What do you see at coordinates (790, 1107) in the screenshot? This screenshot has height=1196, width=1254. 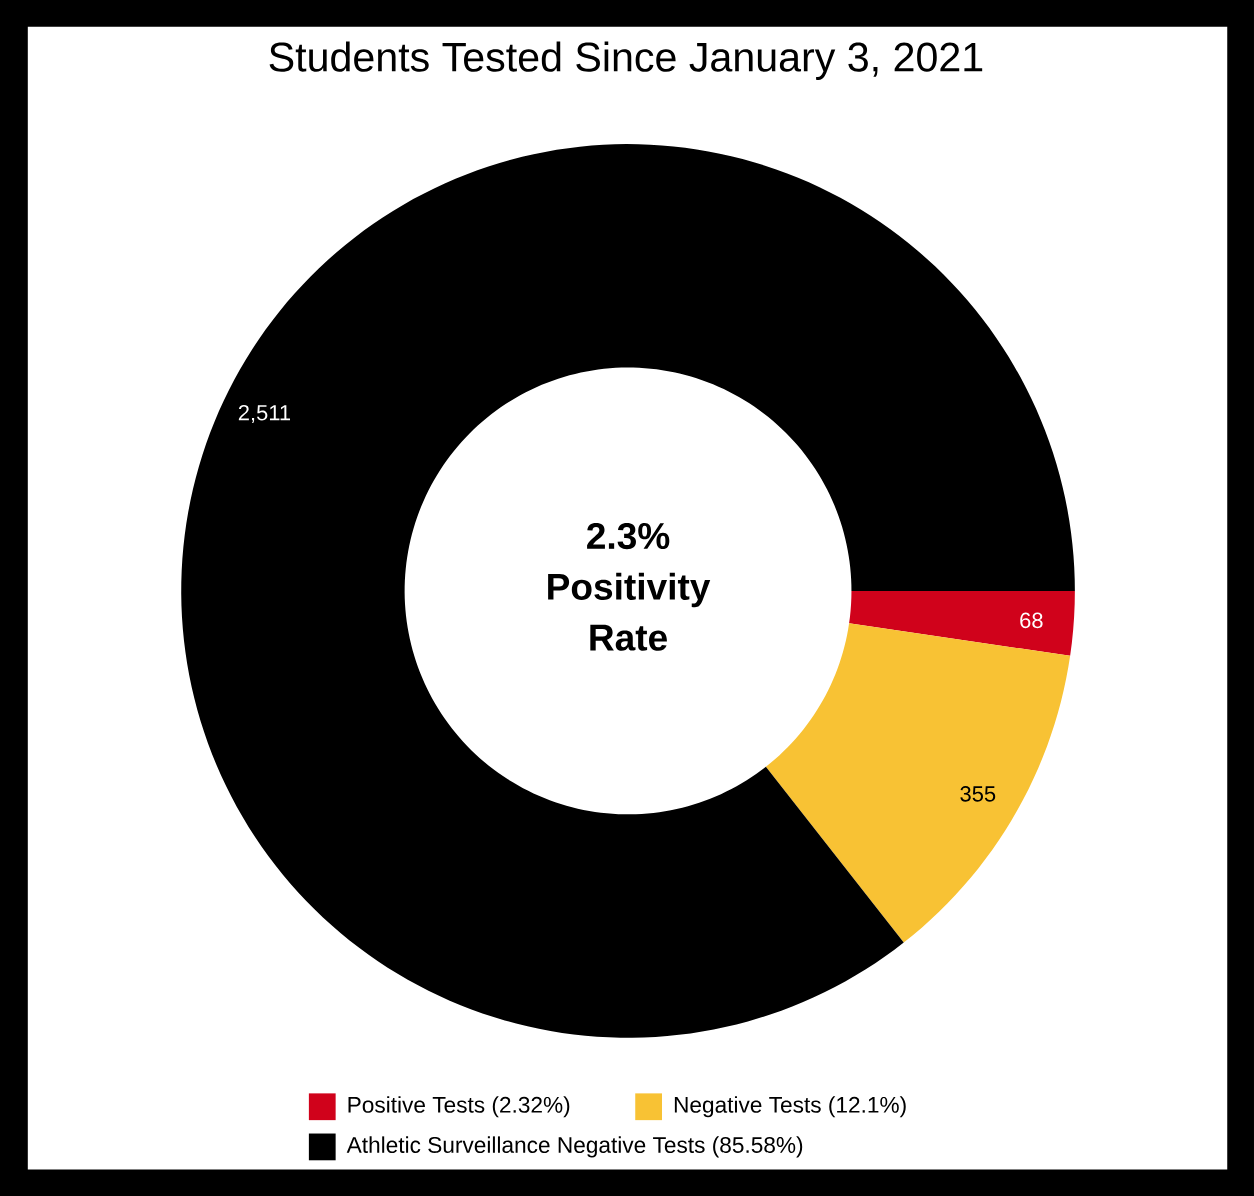 I see `legend-label: Negative Tests (12.1%)` at bounding box center [790, 1107].